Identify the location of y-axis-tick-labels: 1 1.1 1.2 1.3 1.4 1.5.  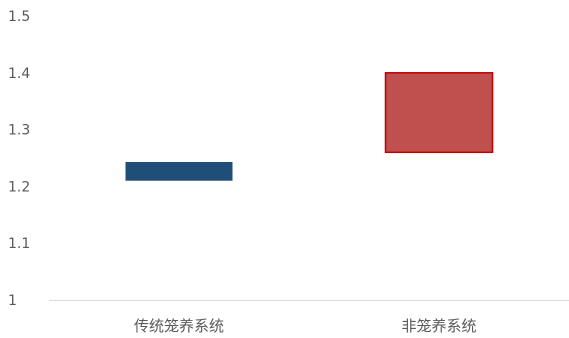
(19, 159).